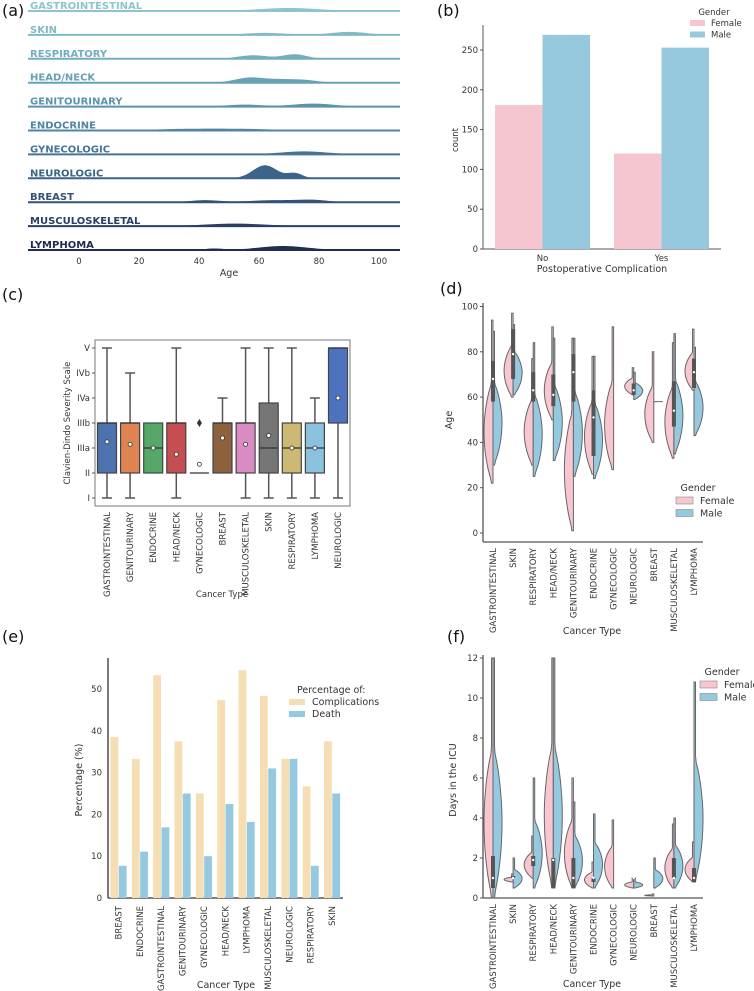 The width and height of the screenshot is (754, 991). Describe the element at coordinates (697, 488) in the screenshot. I see `legend-title: Gender` at that location.